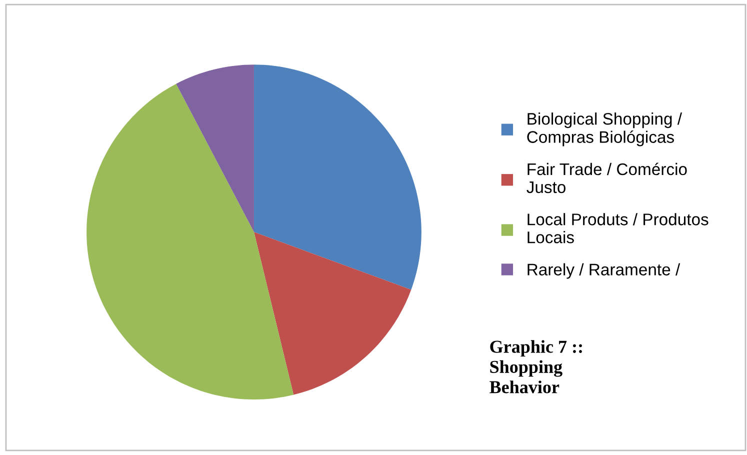 This screenshot has height=455, width=747. I want to click on legend-label: Biological Shopping / Compras Biológicas, so click(604, 129).